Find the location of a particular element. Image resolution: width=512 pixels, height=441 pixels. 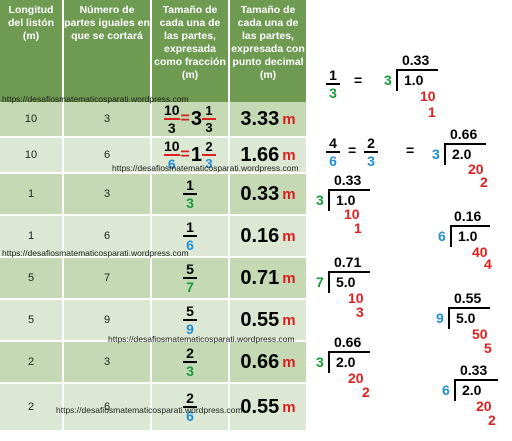

decimal-value: 0.16 is located at coordinates (260, 235).